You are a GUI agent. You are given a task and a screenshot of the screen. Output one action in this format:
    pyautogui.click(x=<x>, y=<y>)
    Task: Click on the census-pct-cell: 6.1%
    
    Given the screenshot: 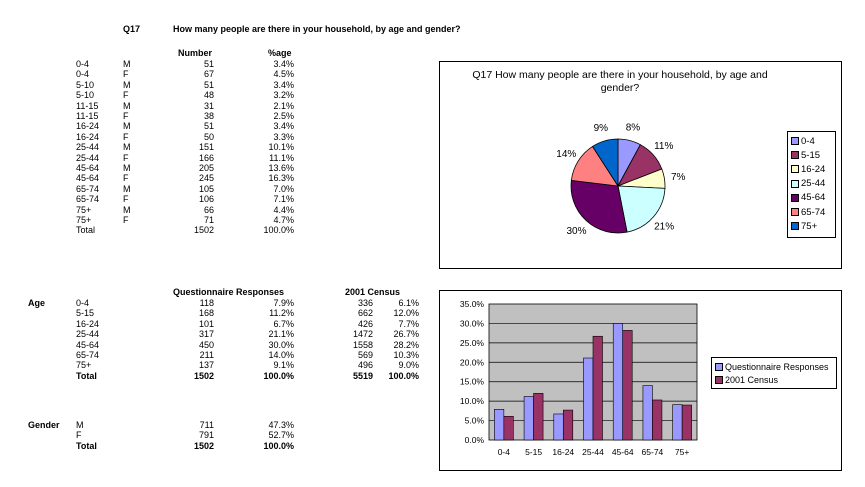 What is the action you would take?
    pyautogui.click(x=408, y=303)
    